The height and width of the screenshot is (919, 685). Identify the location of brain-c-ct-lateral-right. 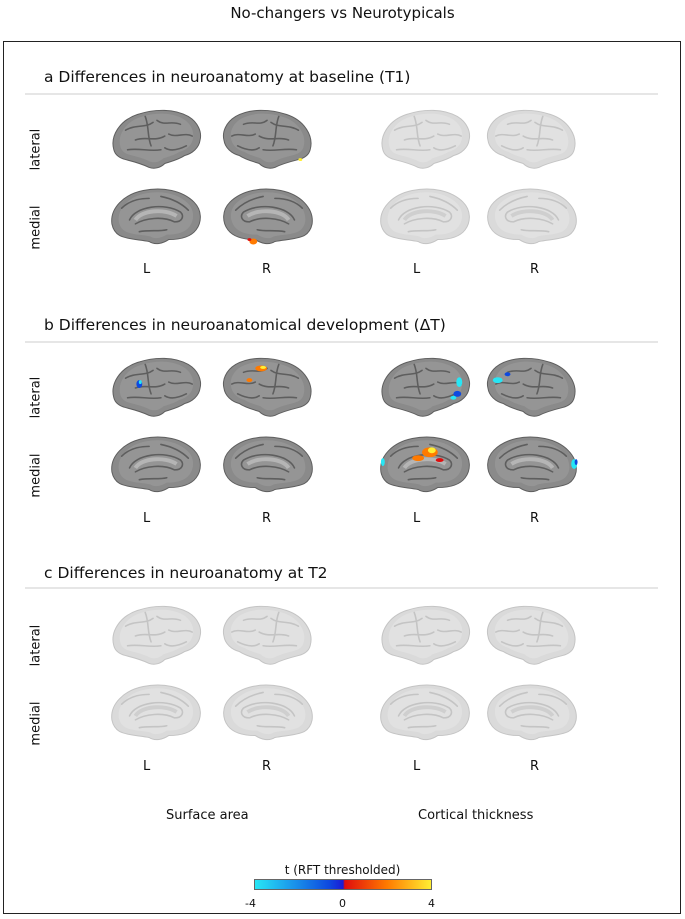
(531, 635).